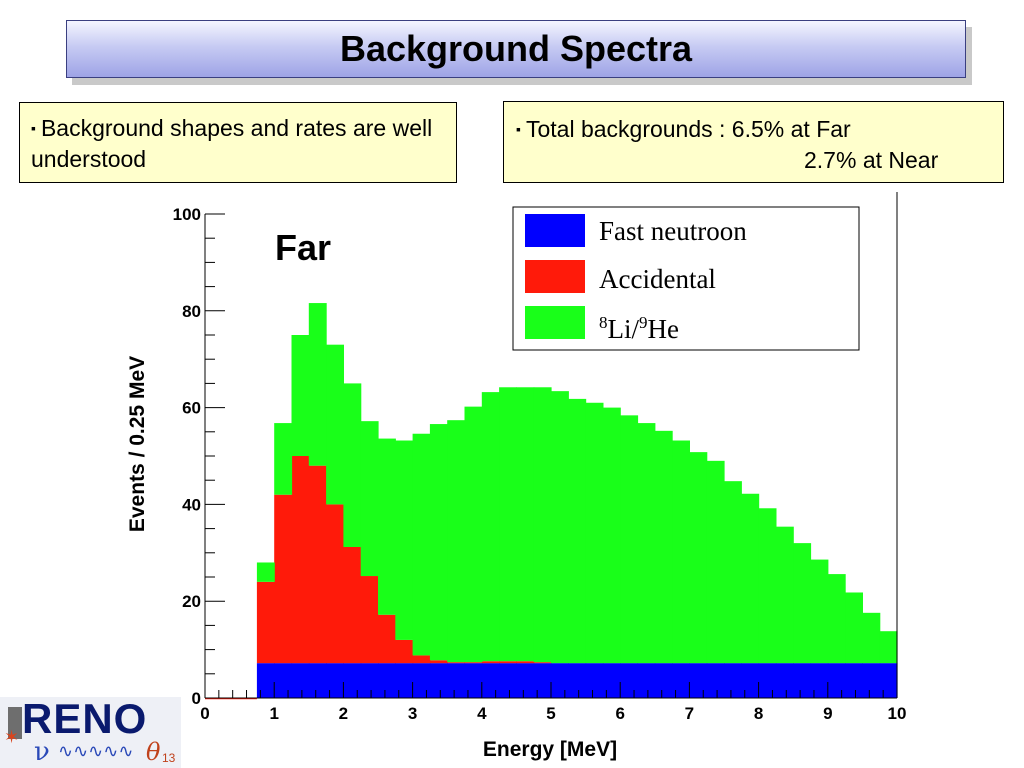  Describe the element at coordinates (688, 129) in the screenshot. I see `bullet-right-line1: Total backgrounds : 6.5% at Far` at that location.